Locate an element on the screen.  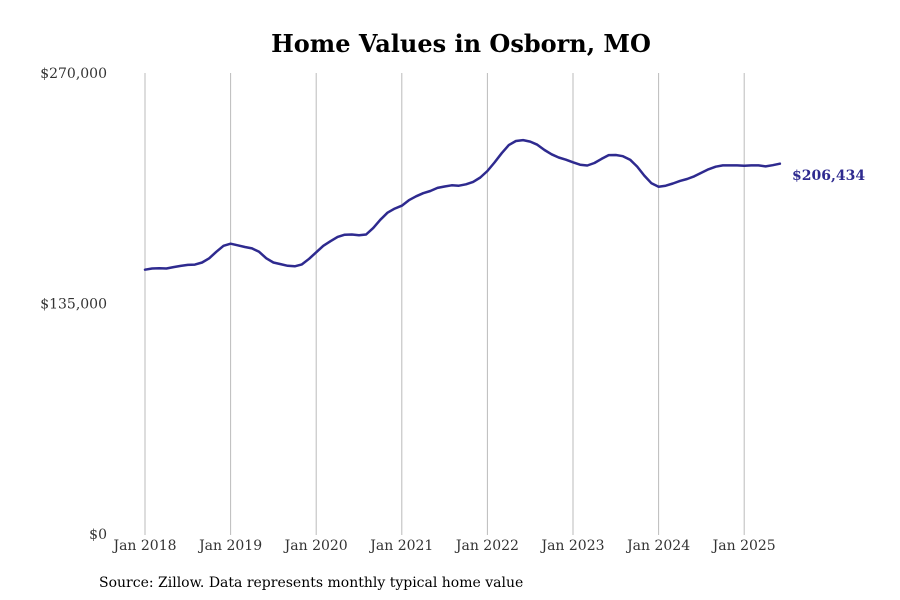
y-axis-ticks: $0 $135,000 $270,000 is located at coordinates (73, 304).